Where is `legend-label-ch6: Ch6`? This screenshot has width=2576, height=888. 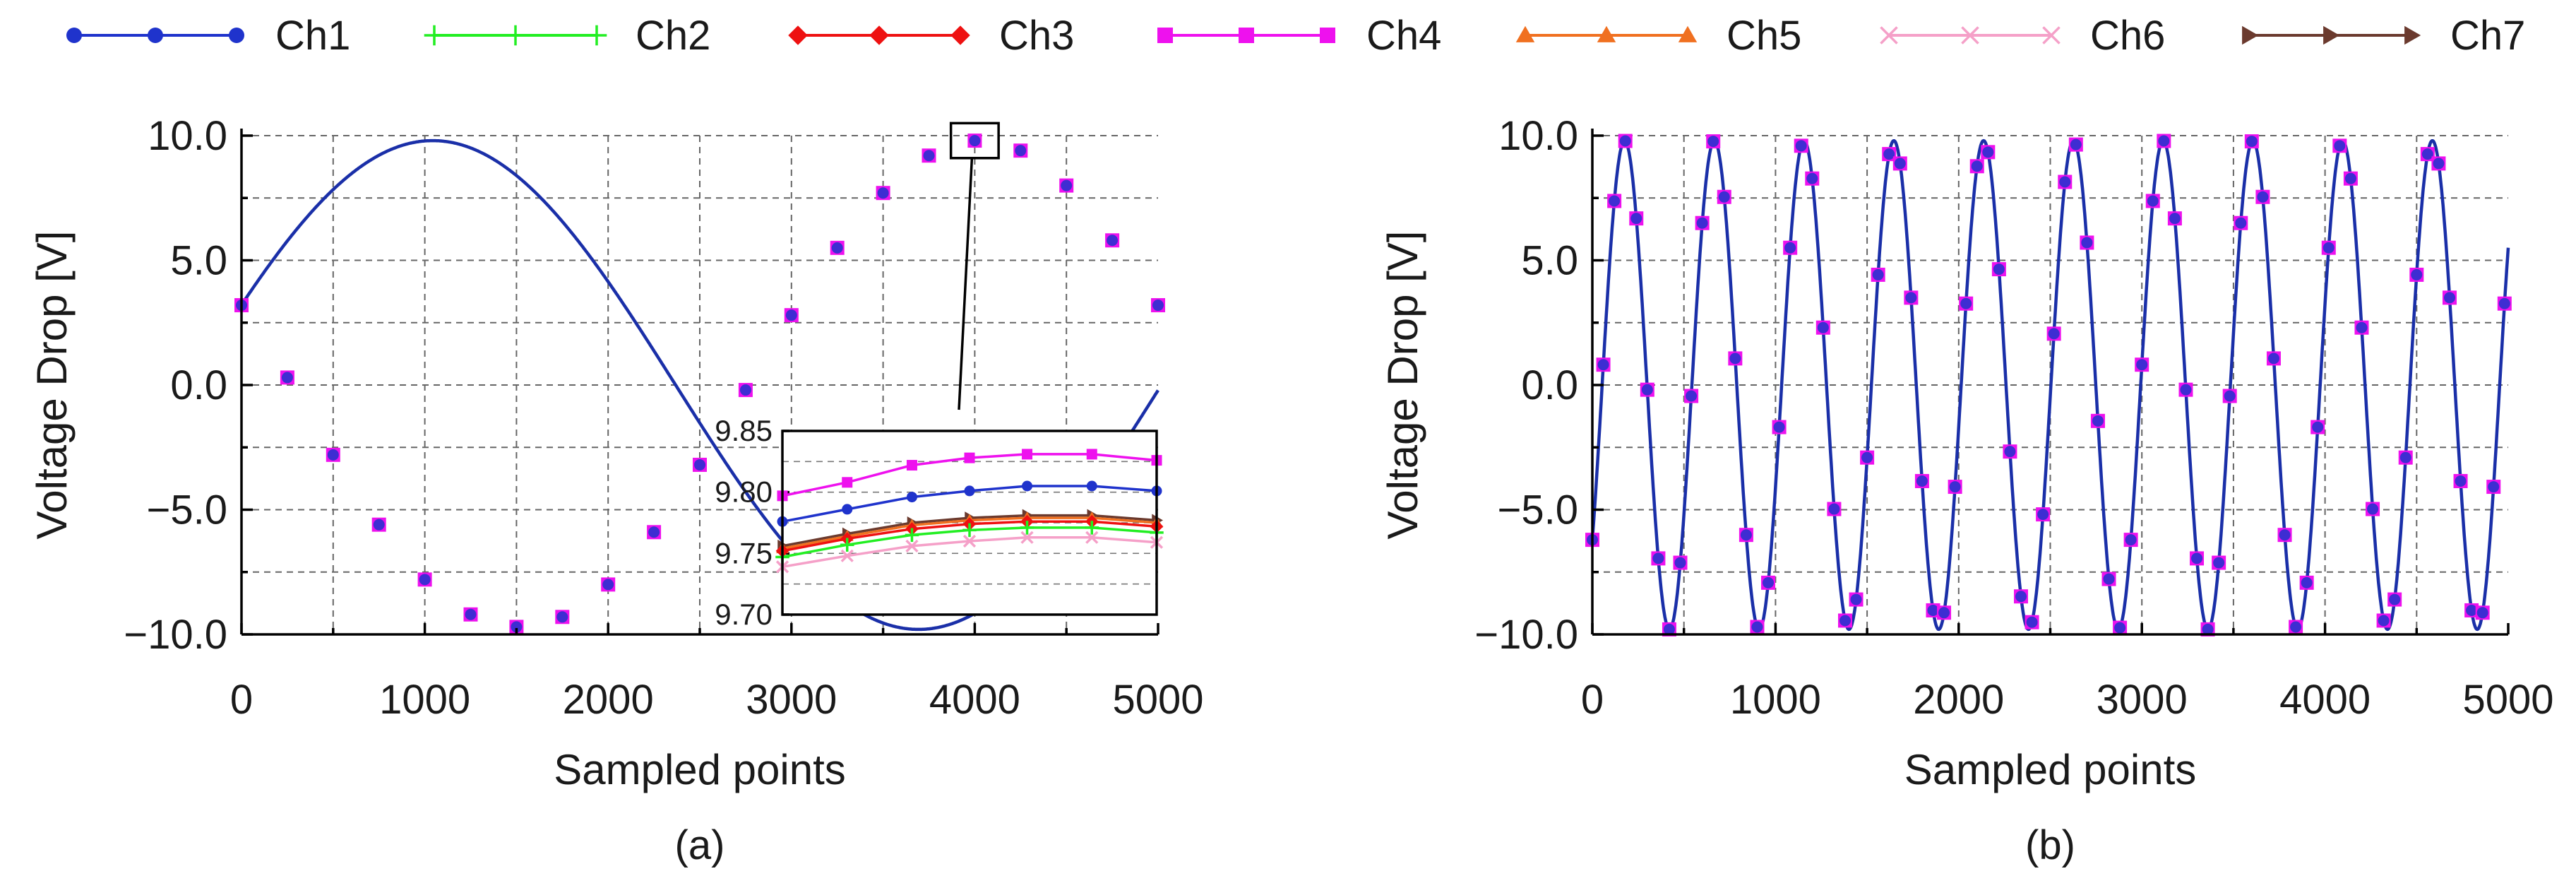
legend-label-ch6: Ch6 is located at coordinates (2127, 36).